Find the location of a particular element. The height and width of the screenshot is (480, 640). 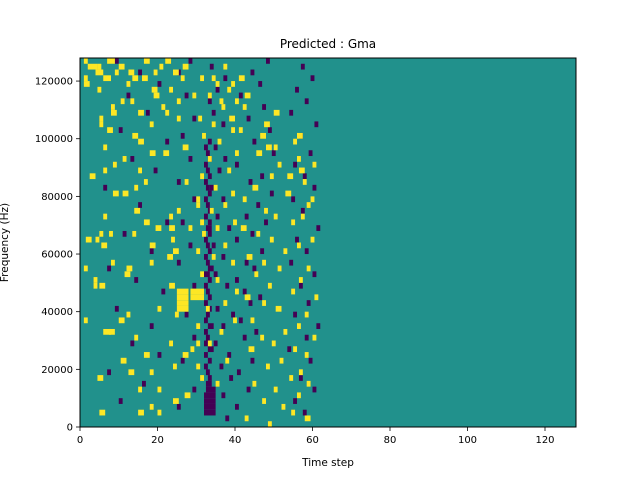

y-tick-label-4: 80000 is located at coordinates (57, 197).